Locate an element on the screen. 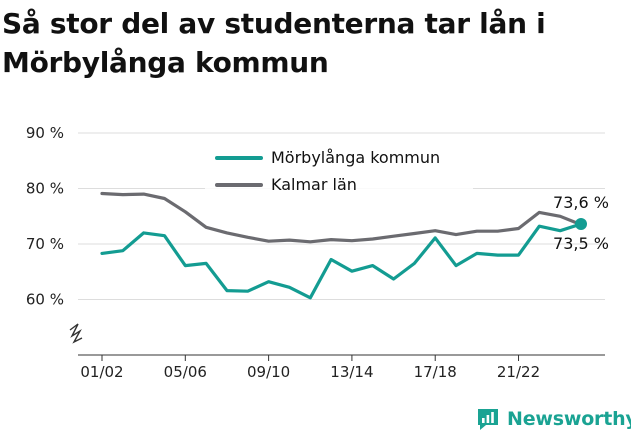  y-axis-ticks: 60 % 70 % 80 % 90 % is located at coordinates (45, 216).